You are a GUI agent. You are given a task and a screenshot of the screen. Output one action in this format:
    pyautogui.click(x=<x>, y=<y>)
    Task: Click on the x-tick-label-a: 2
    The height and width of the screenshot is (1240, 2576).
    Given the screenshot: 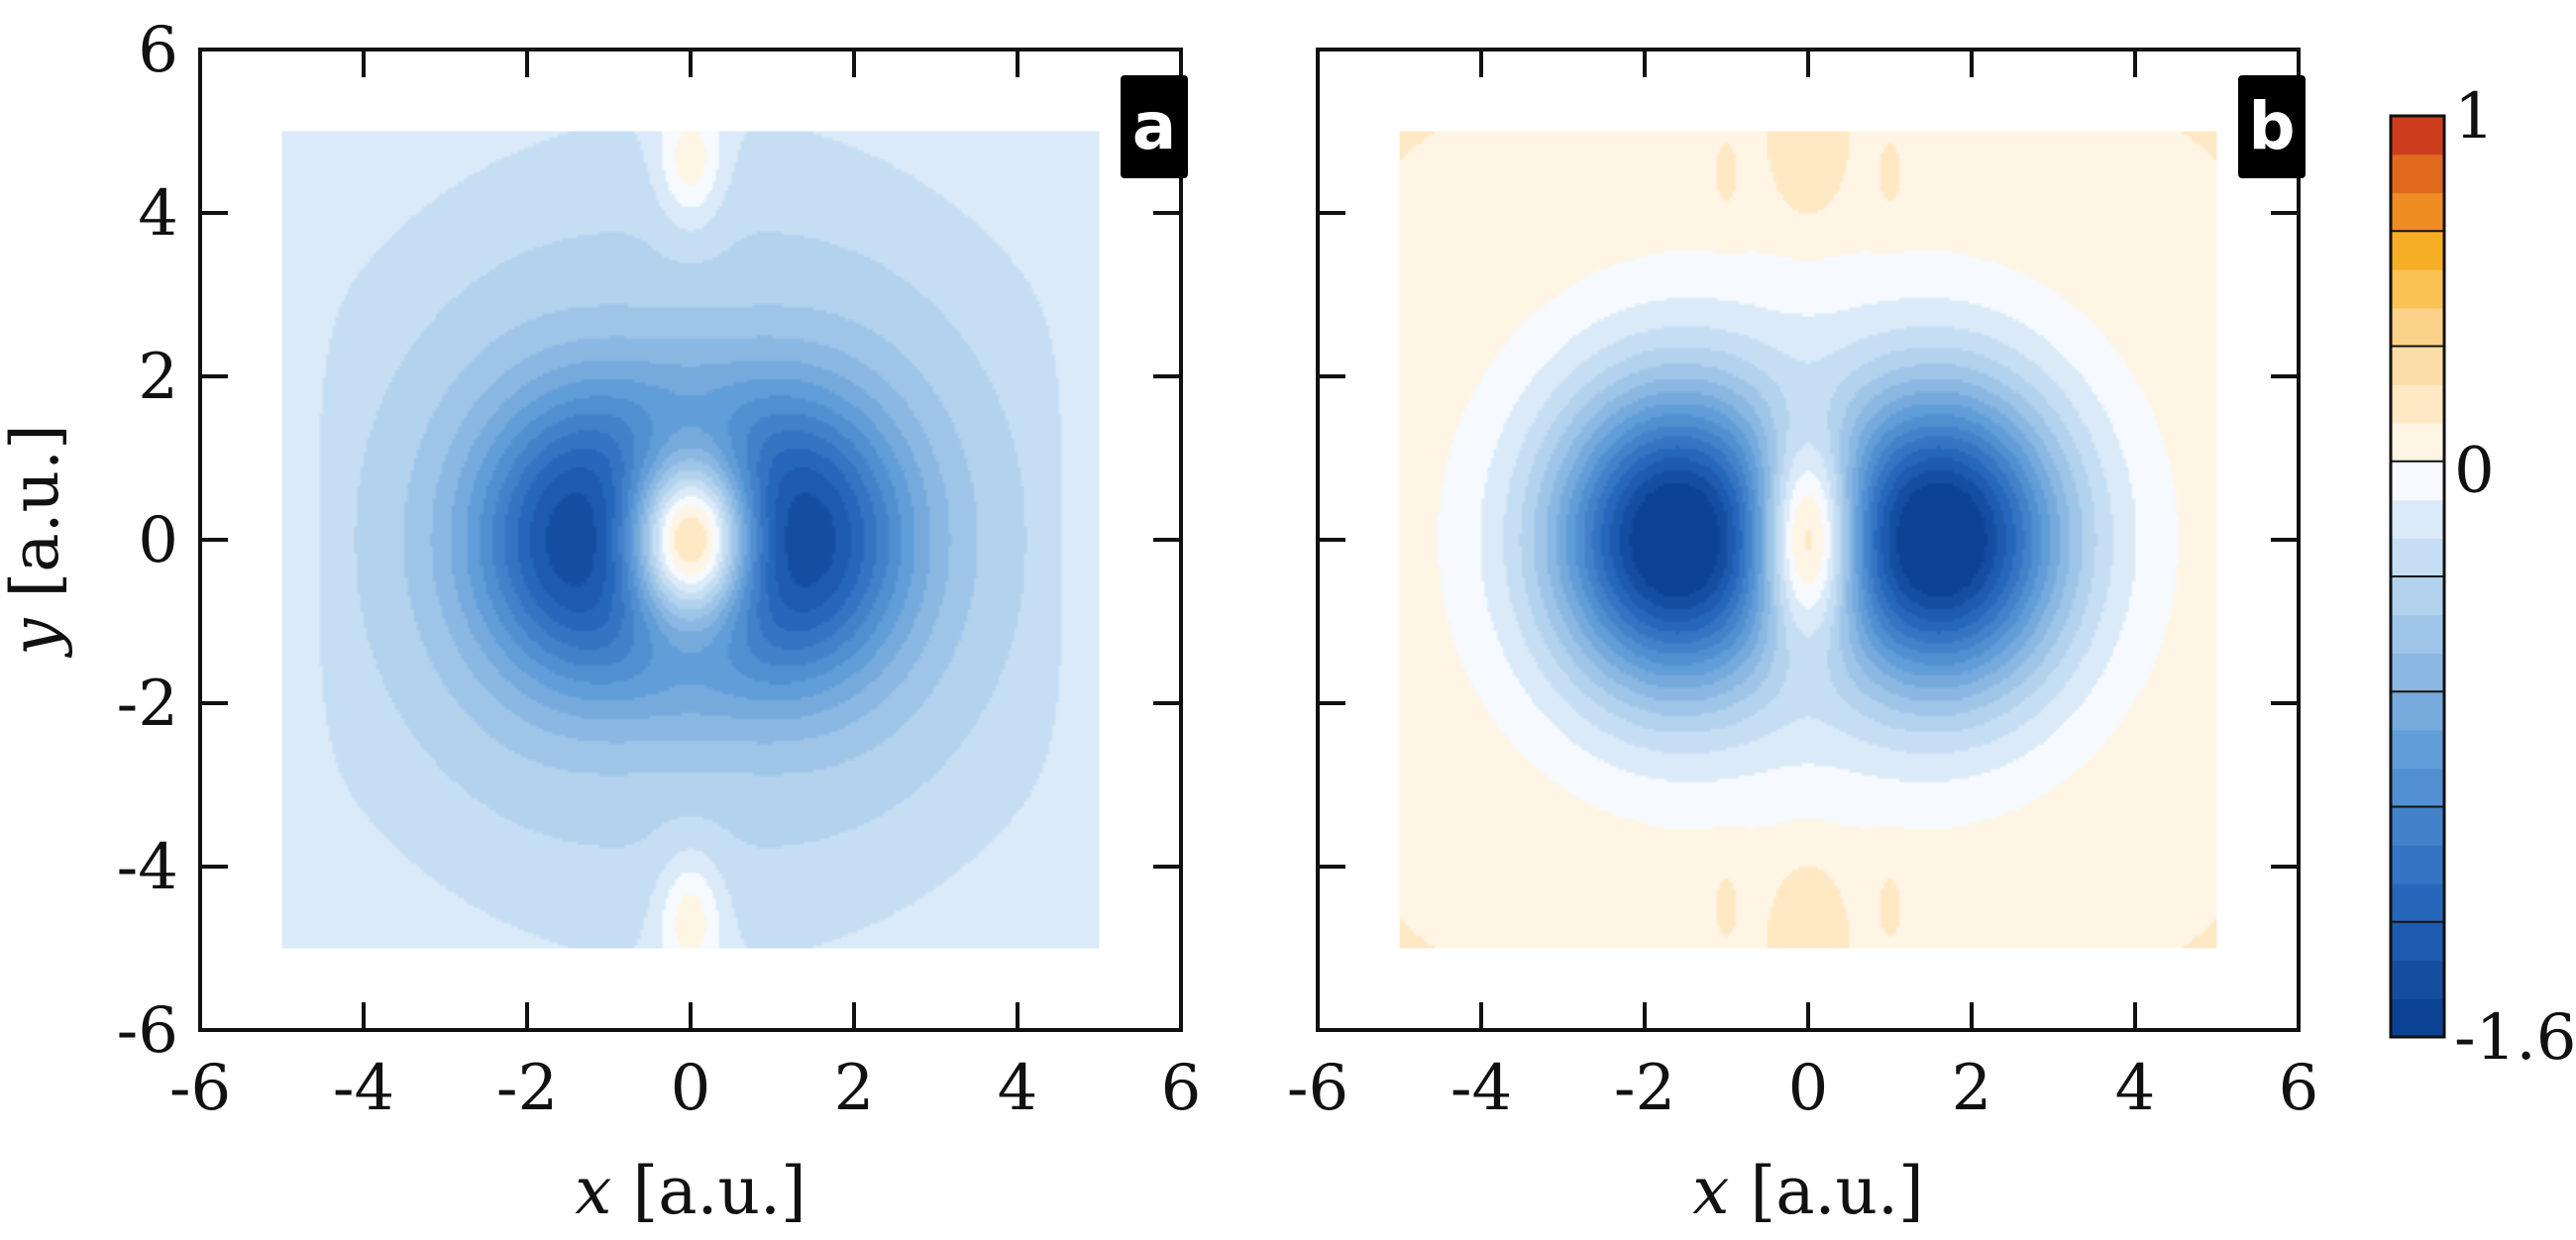 What is the action you would take?
    pyautogui.click(x=854, y=1089)
    